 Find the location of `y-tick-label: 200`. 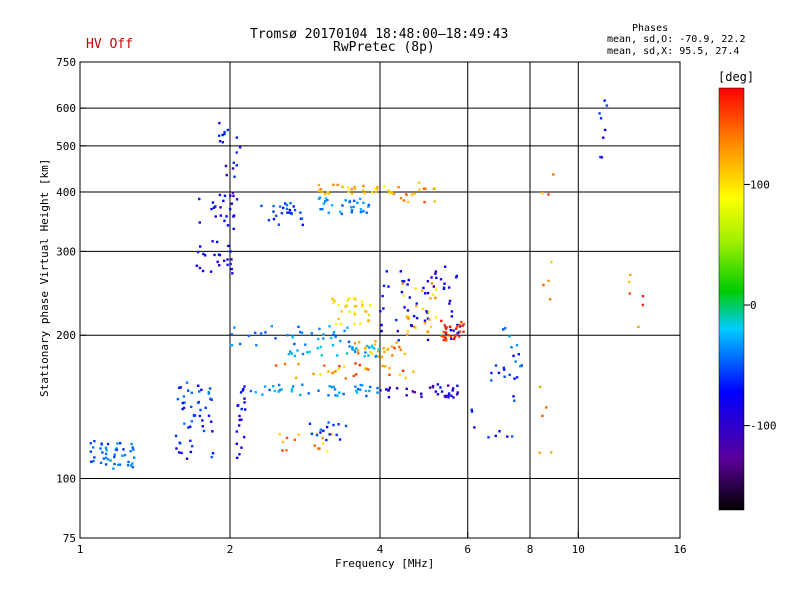

y-tick-label: 200 is located at coordinates (66, 335).